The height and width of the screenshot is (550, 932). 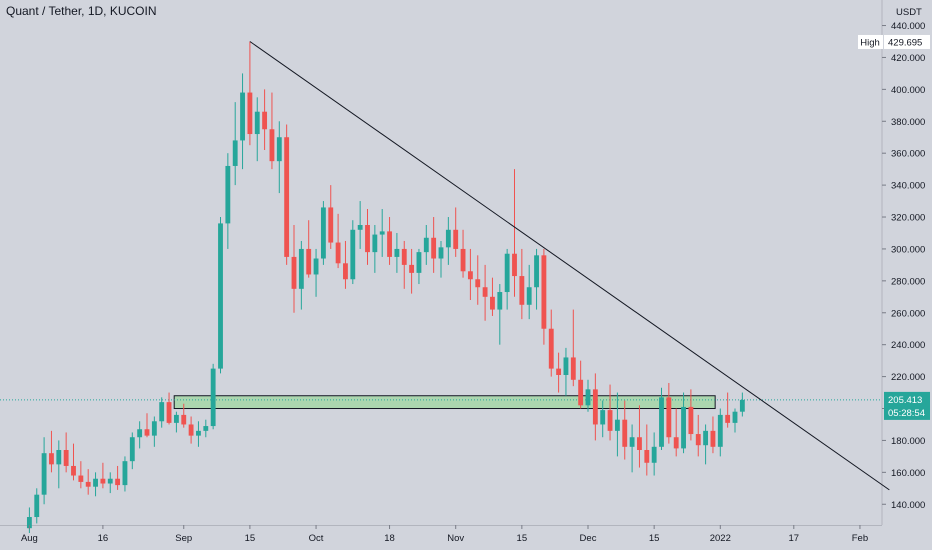 What do you see at coordinates (860, 538) in the screenshot?
I see `x-tick-label: Feb` at bounding box center [860, 538].